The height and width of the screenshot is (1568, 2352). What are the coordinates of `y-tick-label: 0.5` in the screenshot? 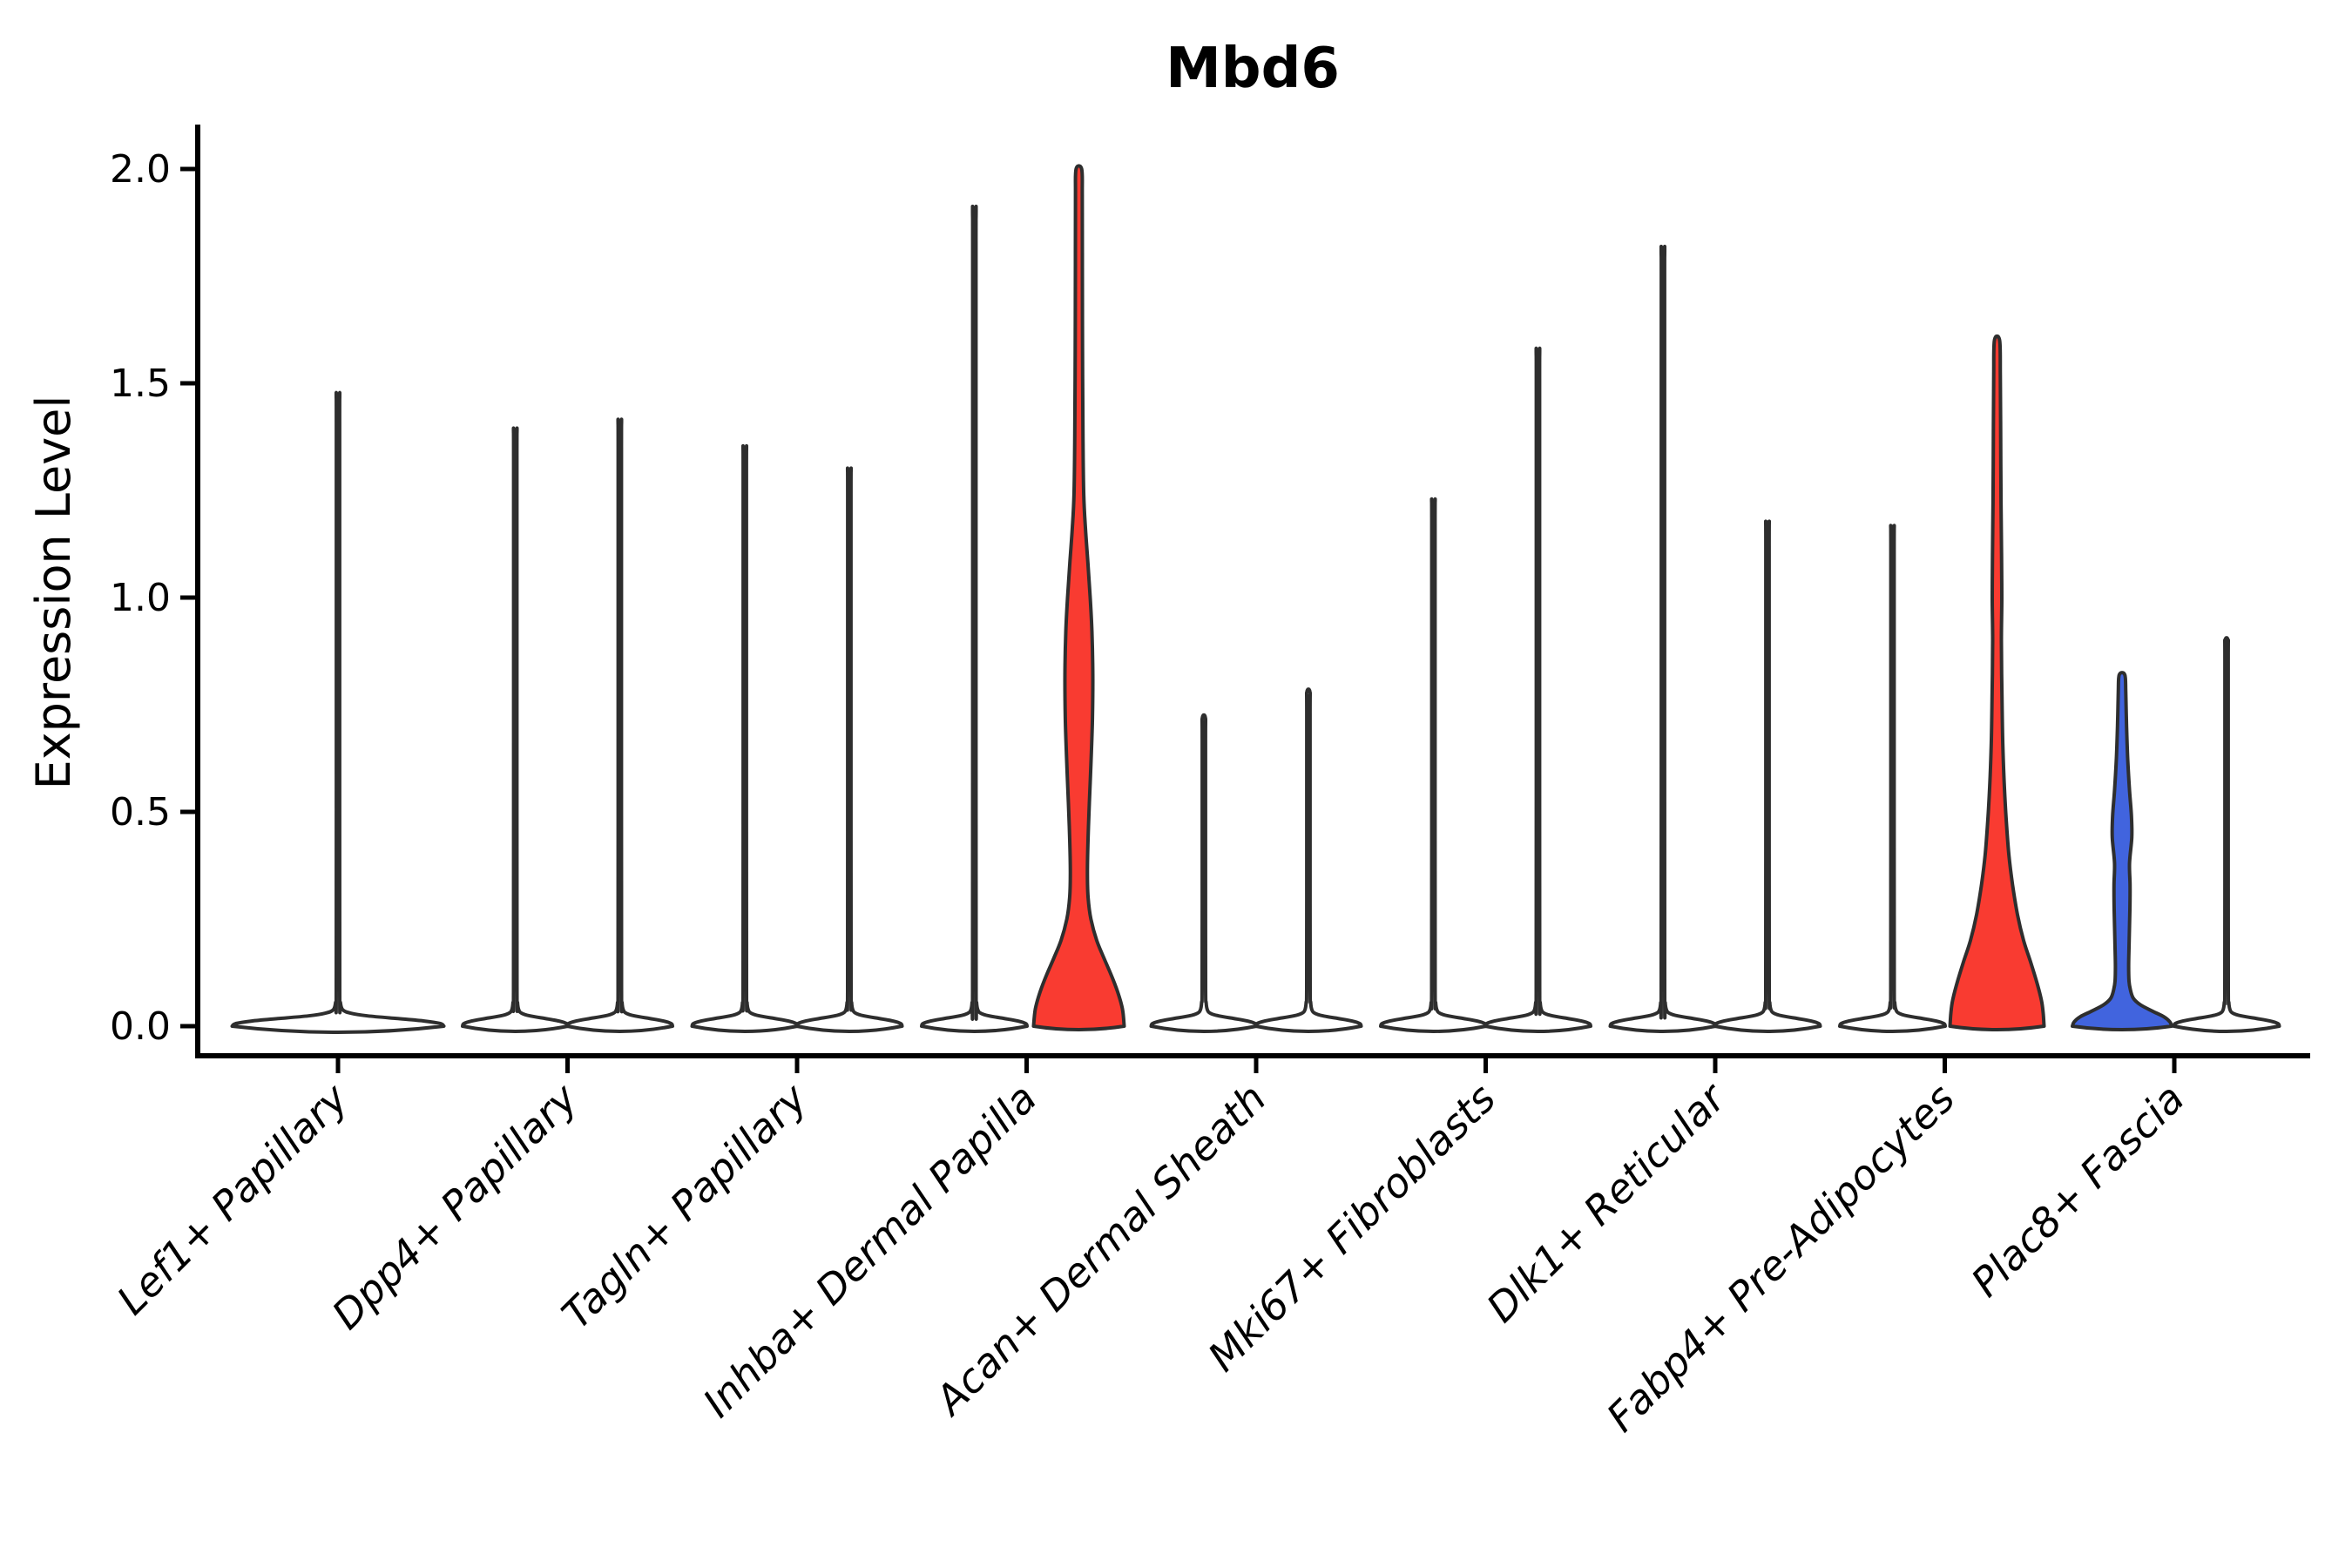 It's located at (140, 812).